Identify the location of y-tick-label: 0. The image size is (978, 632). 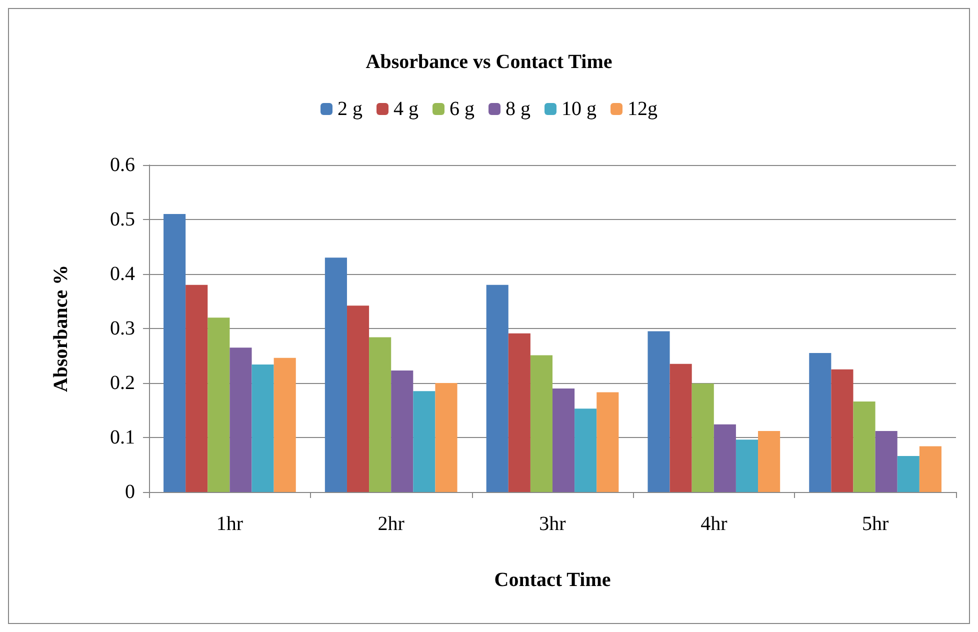
(130, 492).